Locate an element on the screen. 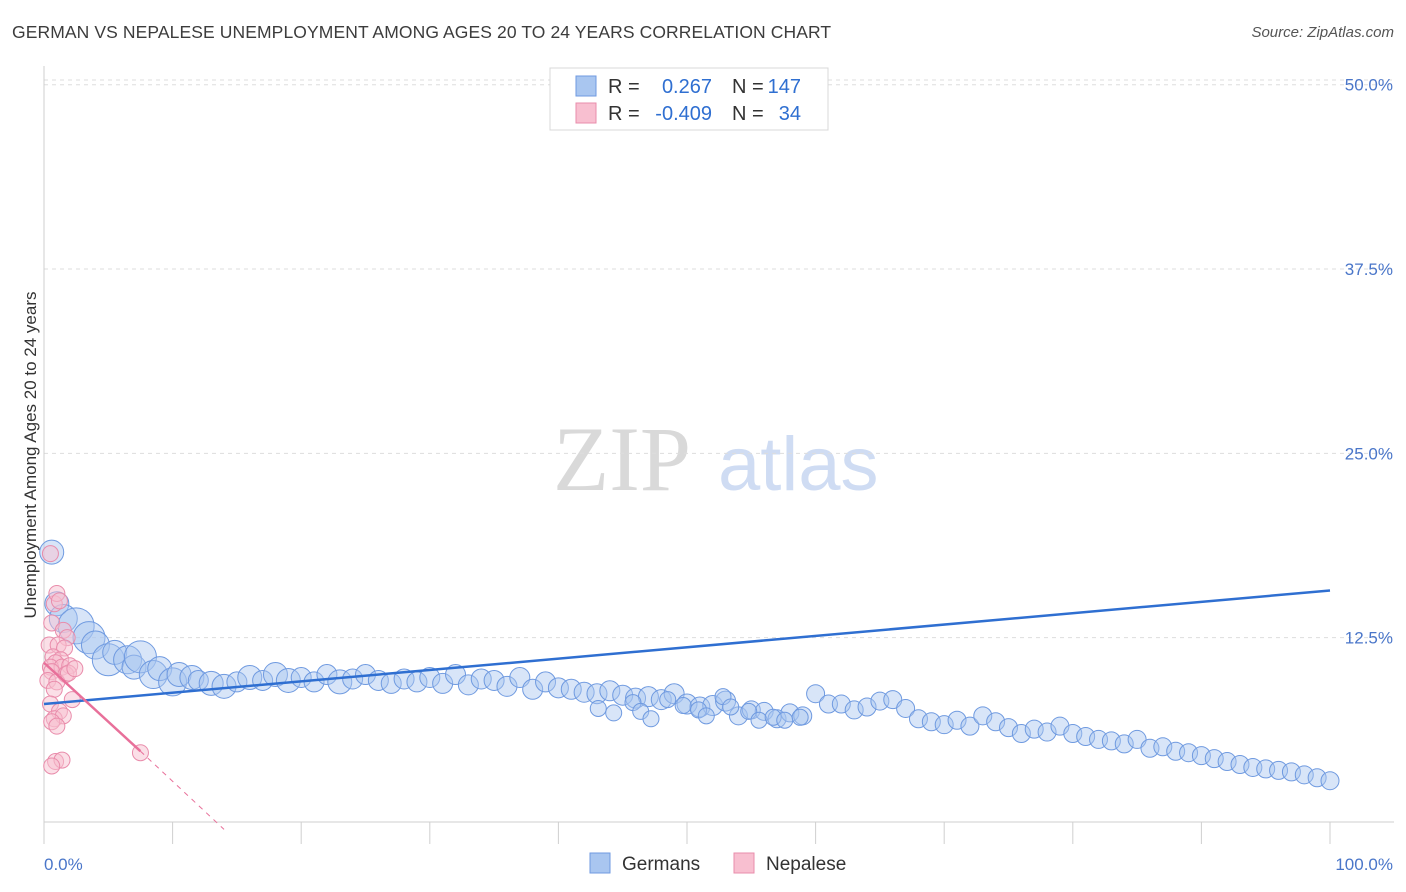 The width and height of the screenshot is (1406, 892). legend: R = 0.267 N = 147 R = -0.409 N = 34 is located at coordinates (689, 99).